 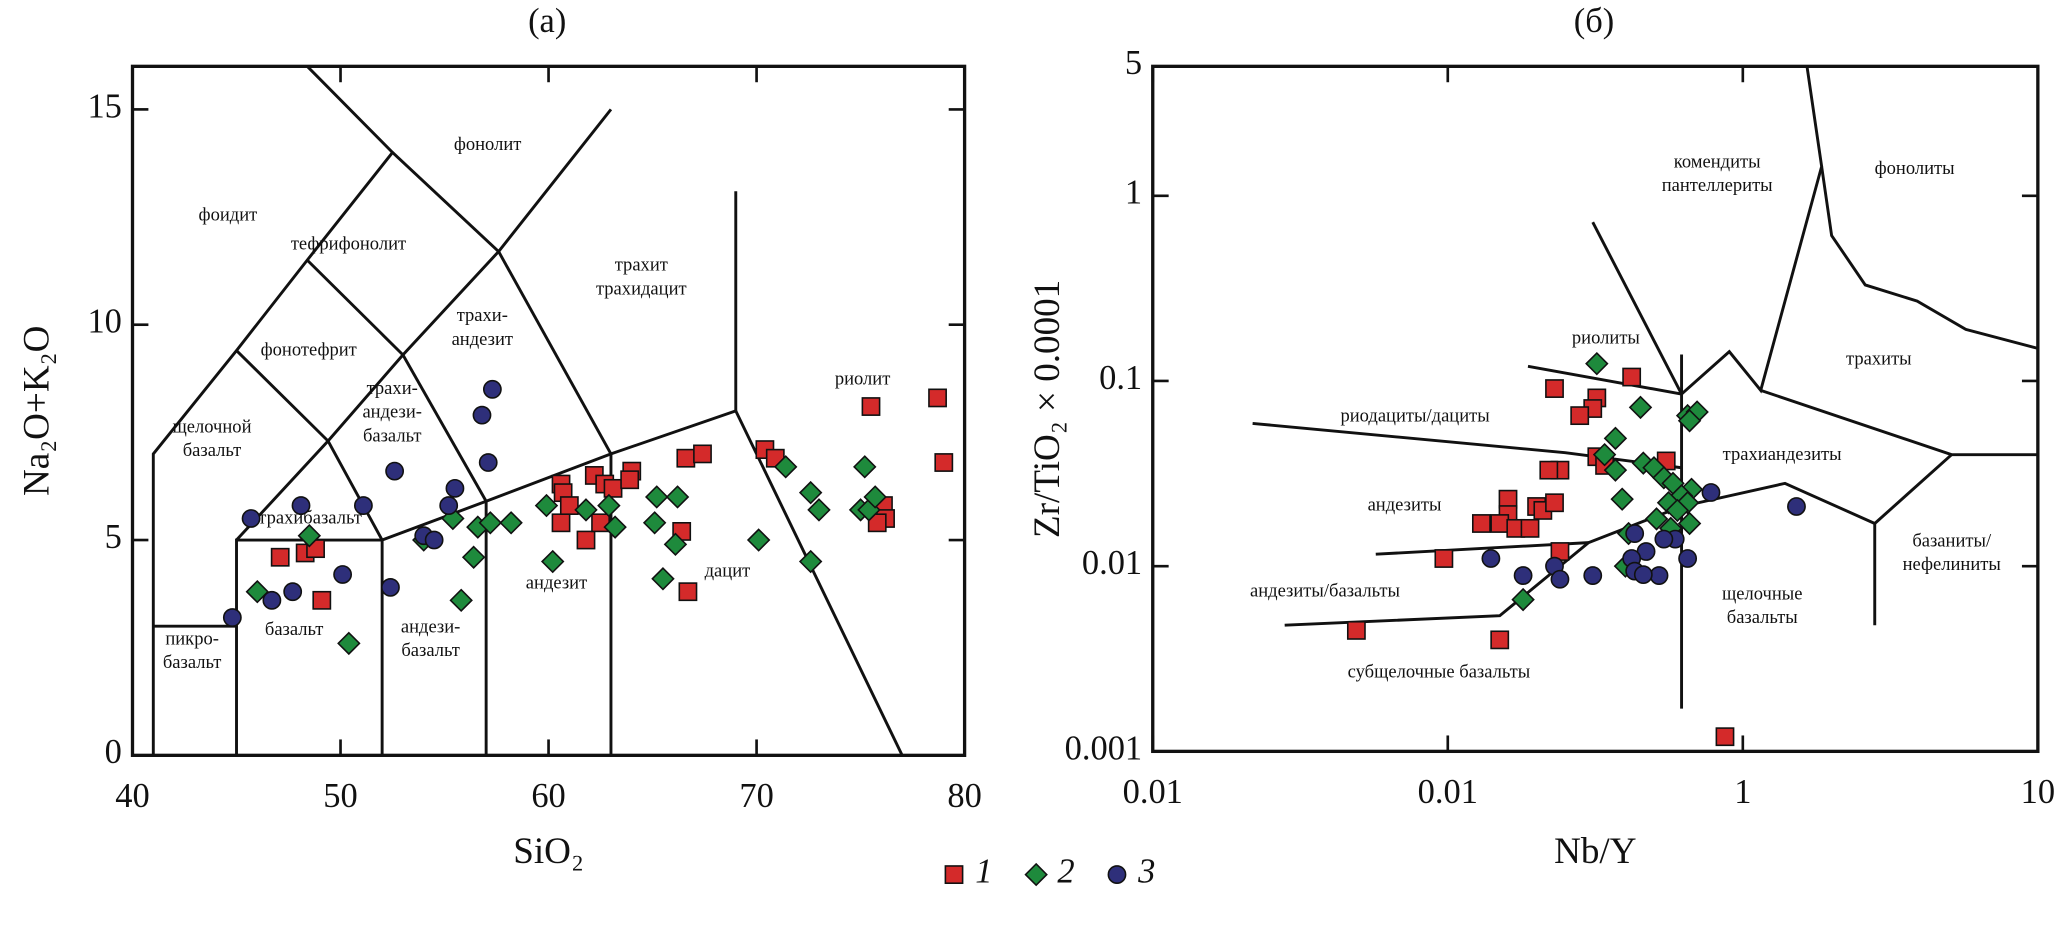 What do you see at coordinates (1595, 851) in the screenshot?
I see `x-axis-label: Nb/Y` at bounding box center [1595, 851].